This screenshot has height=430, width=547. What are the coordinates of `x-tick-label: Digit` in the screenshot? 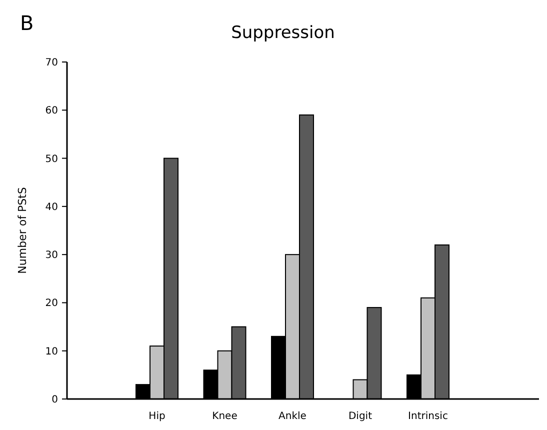 It's located at (360, 416).